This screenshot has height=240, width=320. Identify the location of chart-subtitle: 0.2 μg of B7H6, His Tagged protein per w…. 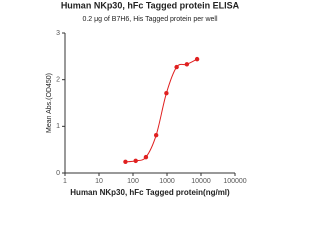
(149, 19).